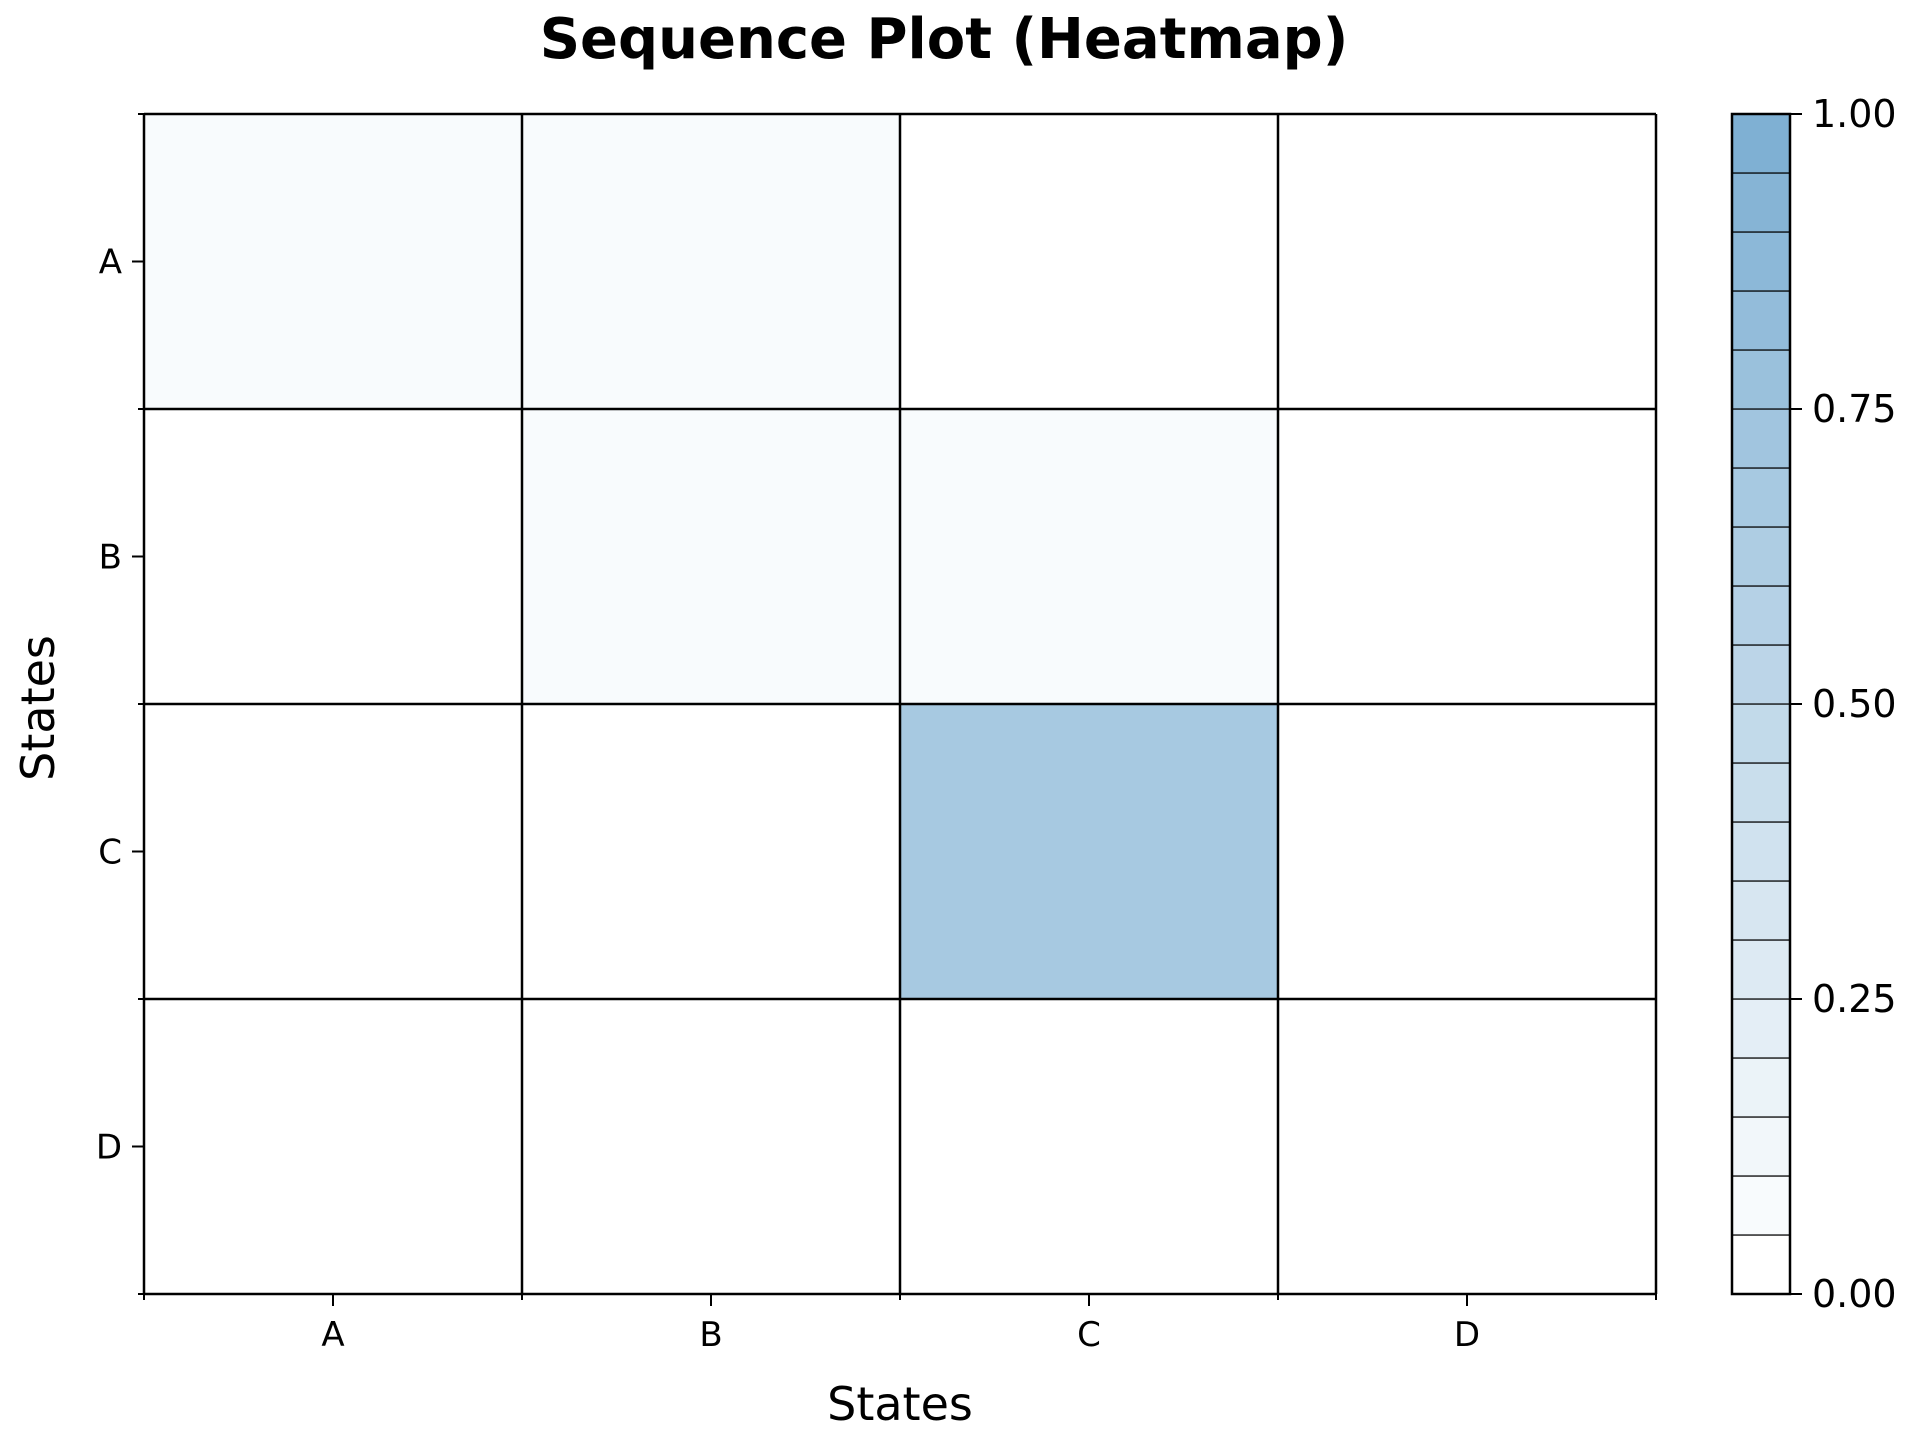  What do you see at coordinates (1089, 851) in the screenshot?
I see `heatmap-cell-c-c` at bounding box center [1089, 851].